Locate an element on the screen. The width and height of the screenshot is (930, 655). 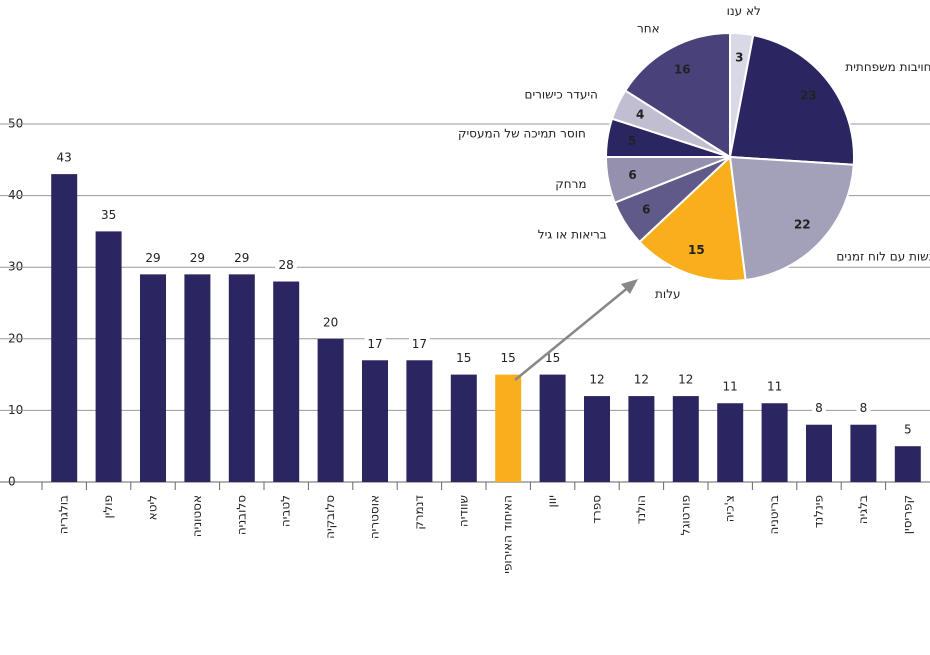
value-label: 35 is located at coordinates (108, 215).